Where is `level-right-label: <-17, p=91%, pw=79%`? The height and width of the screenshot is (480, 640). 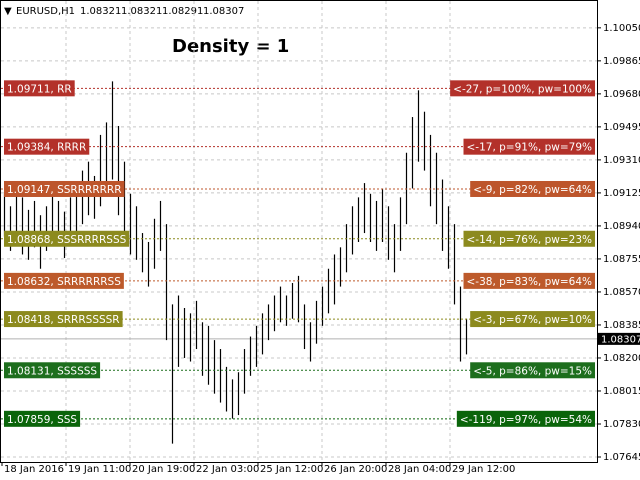
level-right-label: <-17, p=91%, pw=79% is located at coordinates (530, 148).